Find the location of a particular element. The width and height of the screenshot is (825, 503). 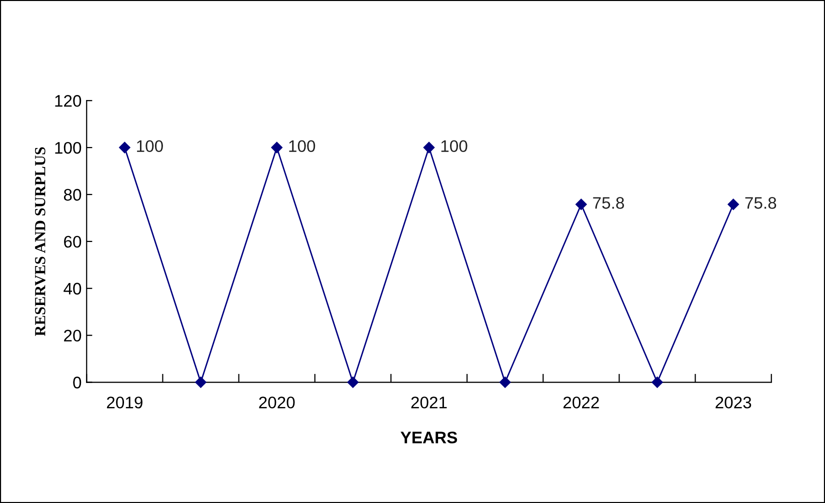

y-tick-label: 80 is located at coordinates (73, 194).